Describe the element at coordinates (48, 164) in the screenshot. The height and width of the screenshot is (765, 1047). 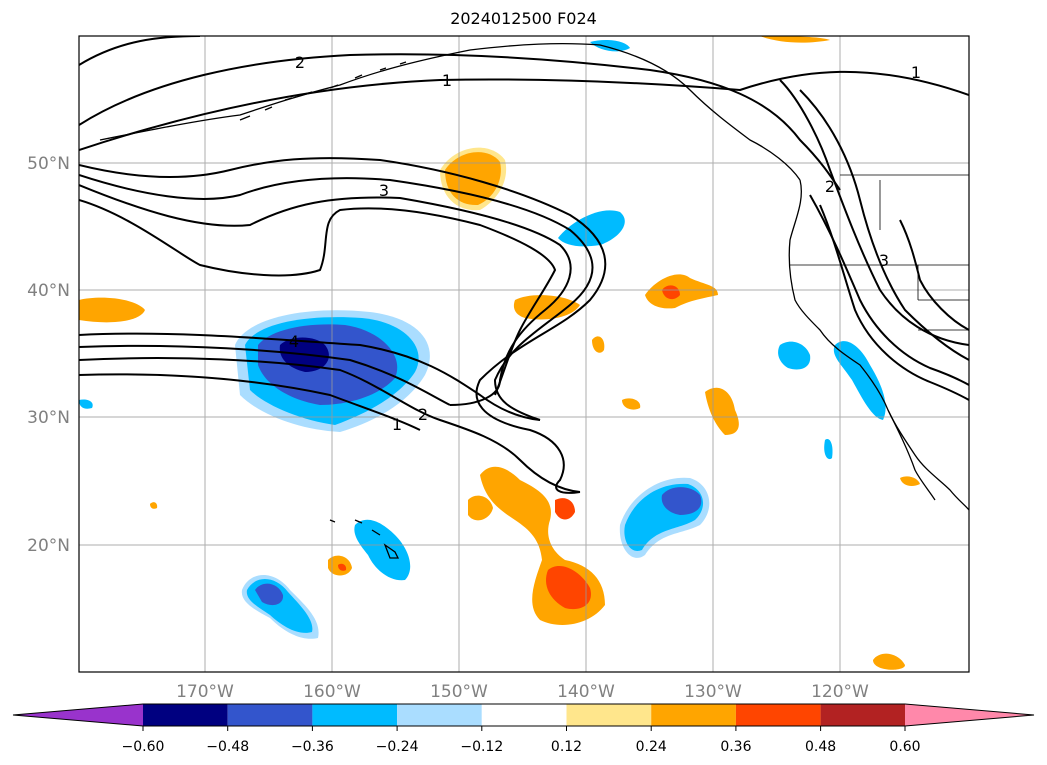
I see `lat-label: 50°N` at that location.